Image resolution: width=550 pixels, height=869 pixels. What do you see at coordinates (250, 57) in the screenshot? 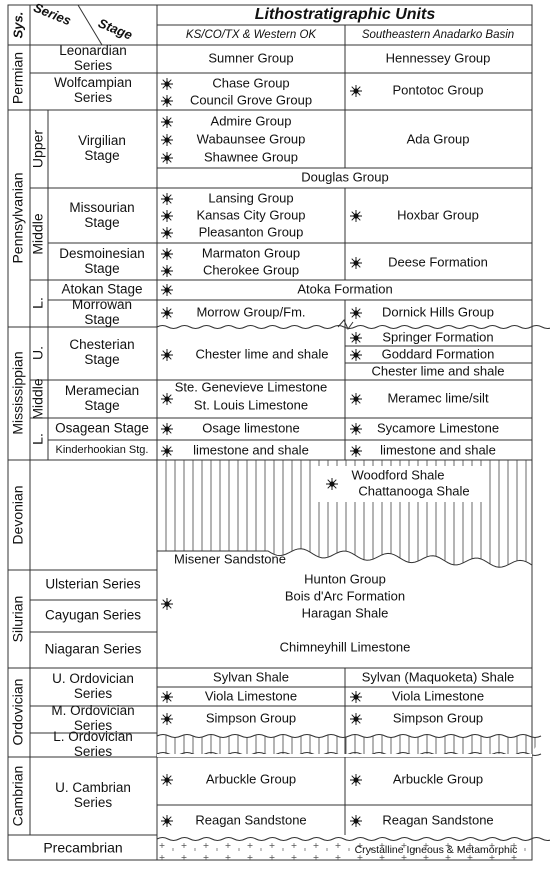
I see `unit-label: Sumner Group` at bounding box center [250, 57].